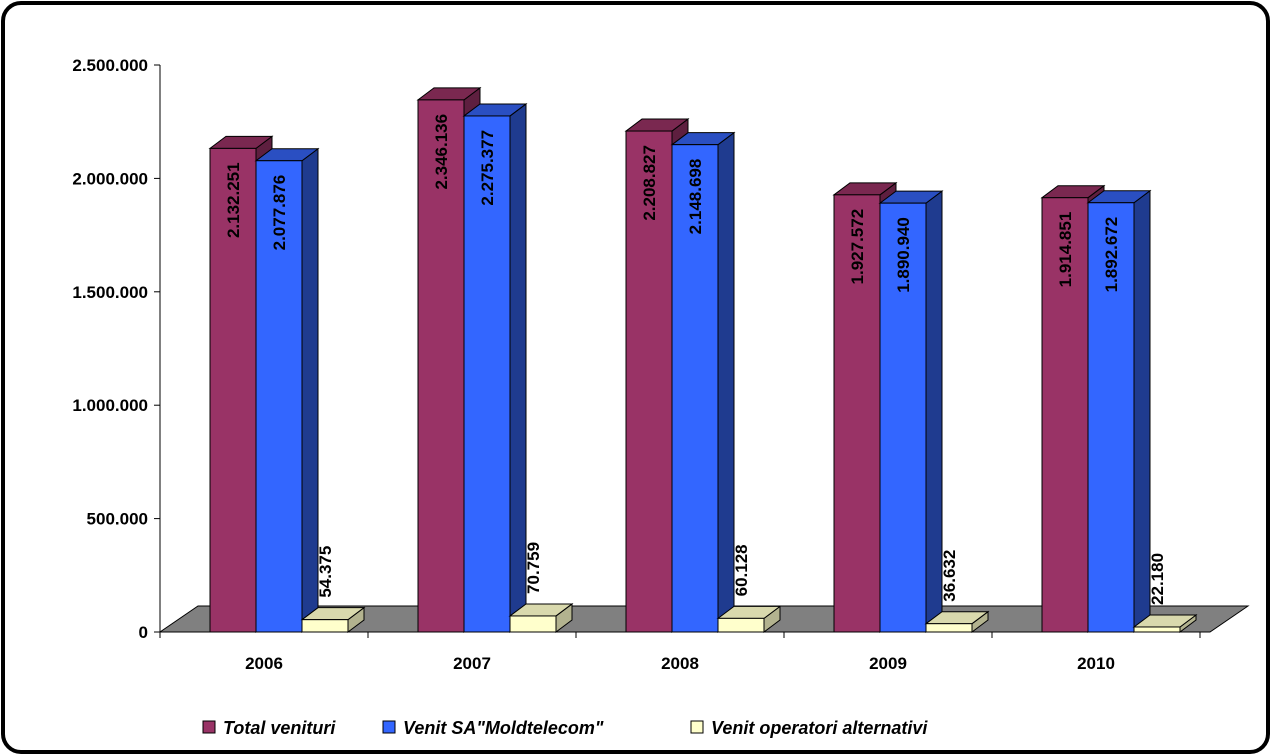 This screenshot has width=1271, height=755. I want to click on legend-item: Venit SA"Moldtelecom", so click(493, 728).